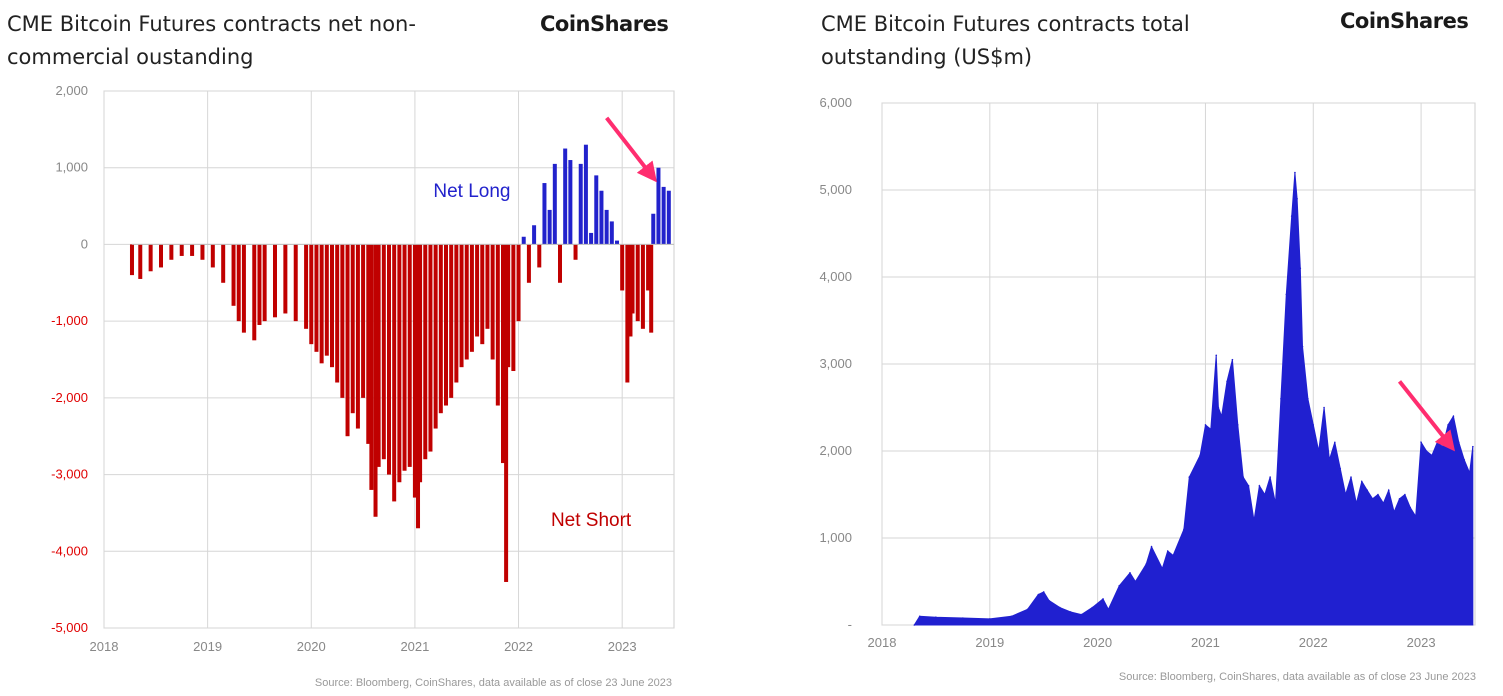 The height and width of the screenshot is (696, 1503). I want to click on y-tick-label: 1,000, so click(835, 537).